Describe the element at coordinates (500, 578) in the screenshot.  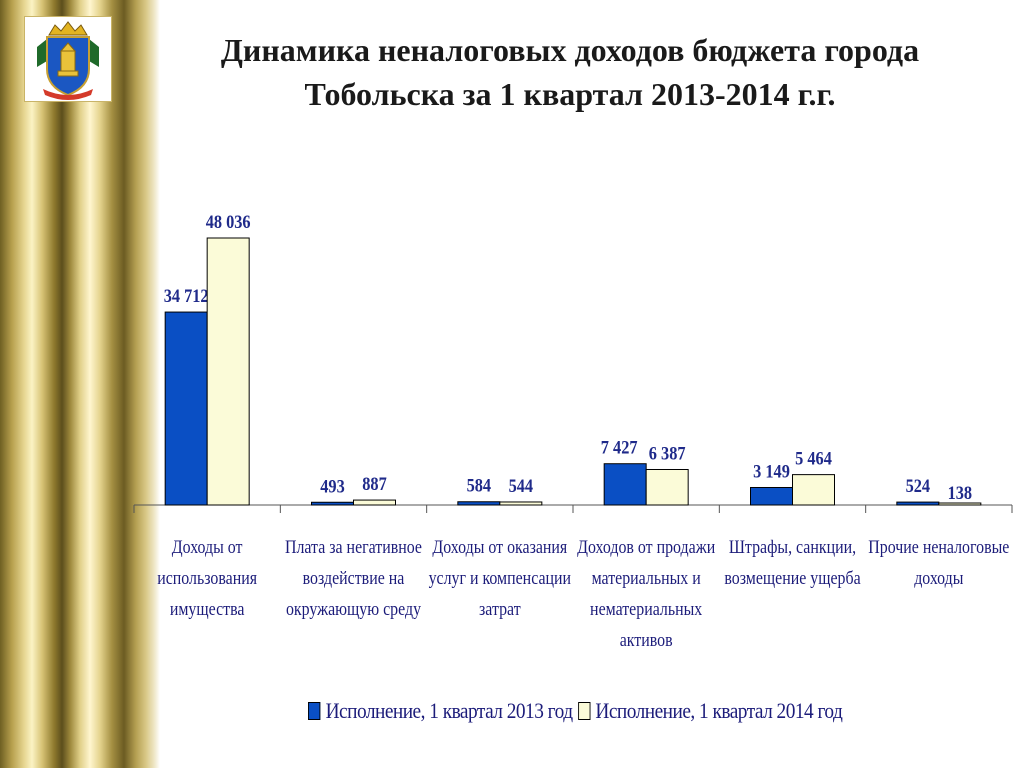
I see `category-label-2-line-1: услуг и компенсации` at that location.